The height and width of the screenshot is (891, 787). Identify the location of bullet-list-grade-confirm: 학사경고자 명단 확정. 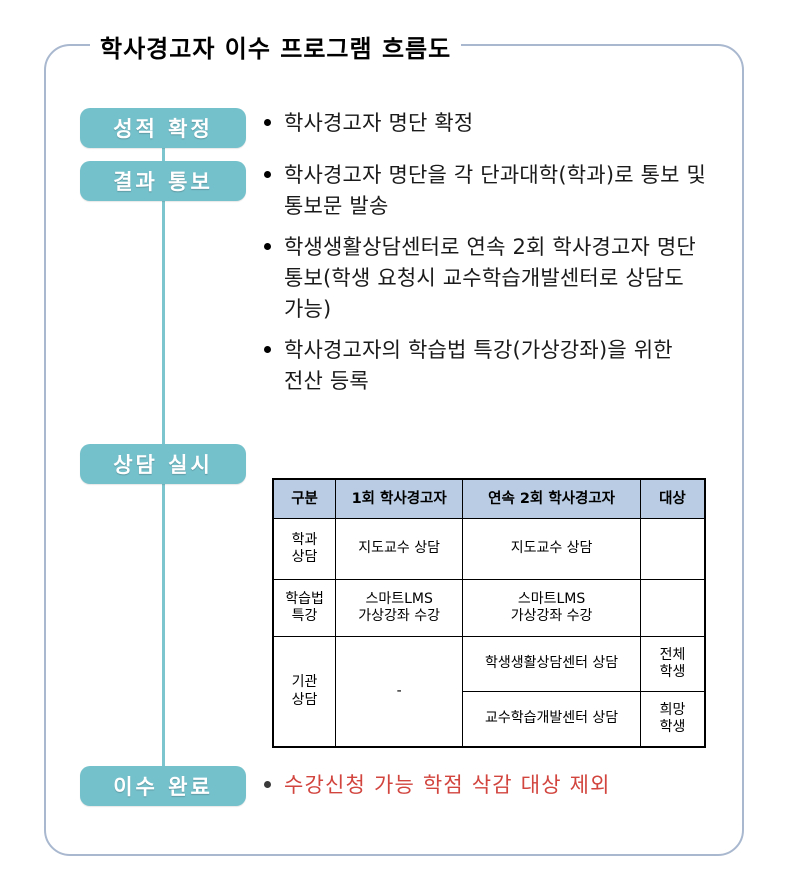
(487, 128).